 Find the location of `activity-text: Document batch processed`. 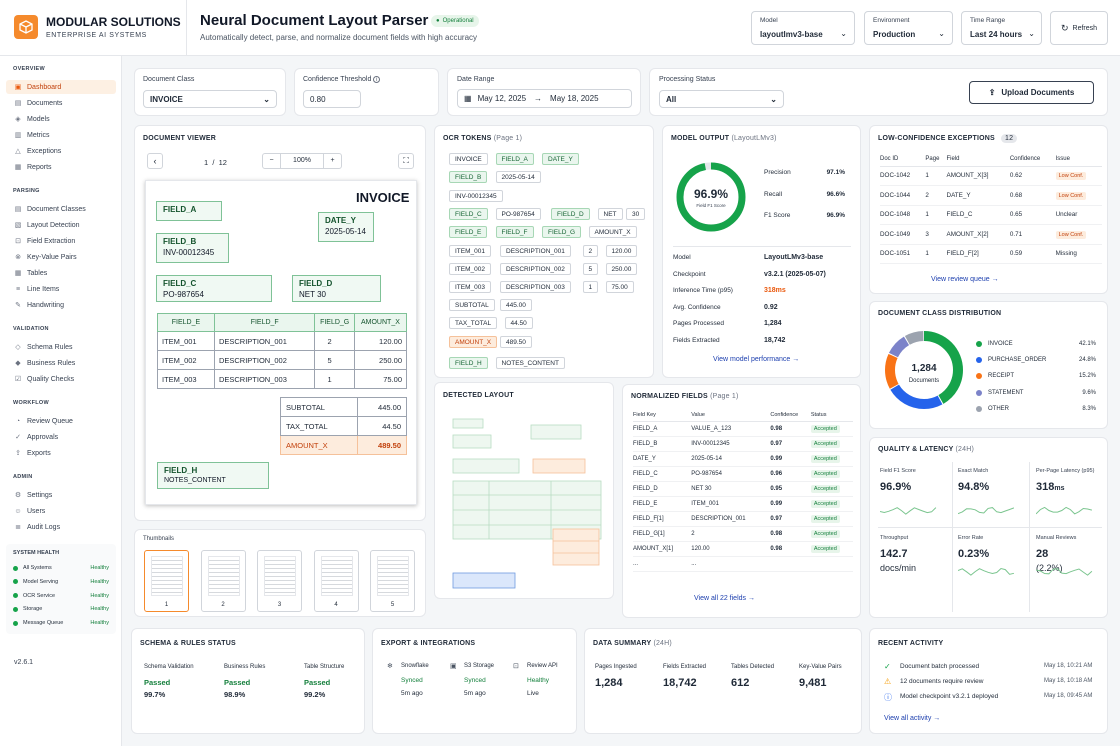

activity-text: Document batch processed is located at coordinates (940, 666).